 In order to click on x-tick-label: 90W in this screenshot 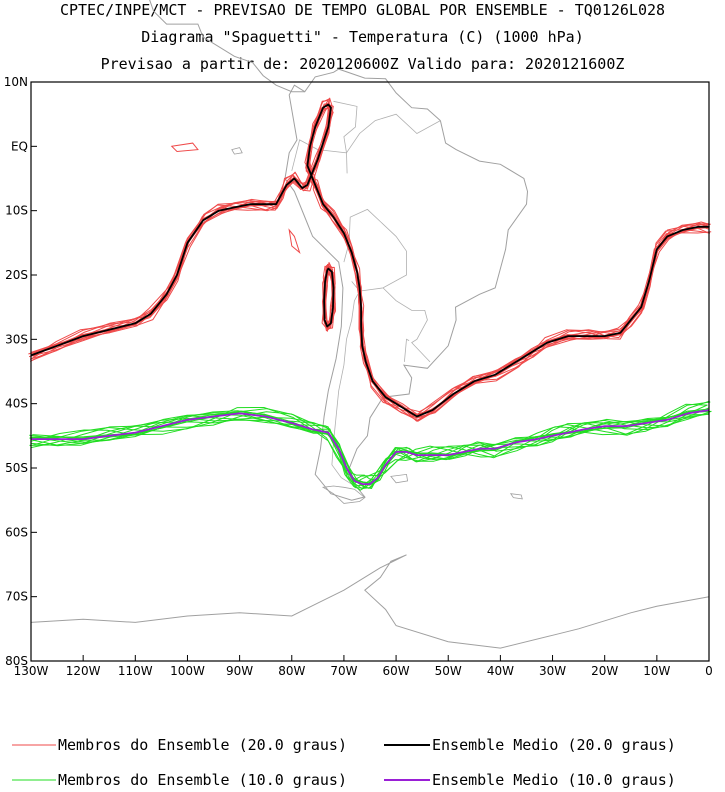, I will do `click(239, 671)`.